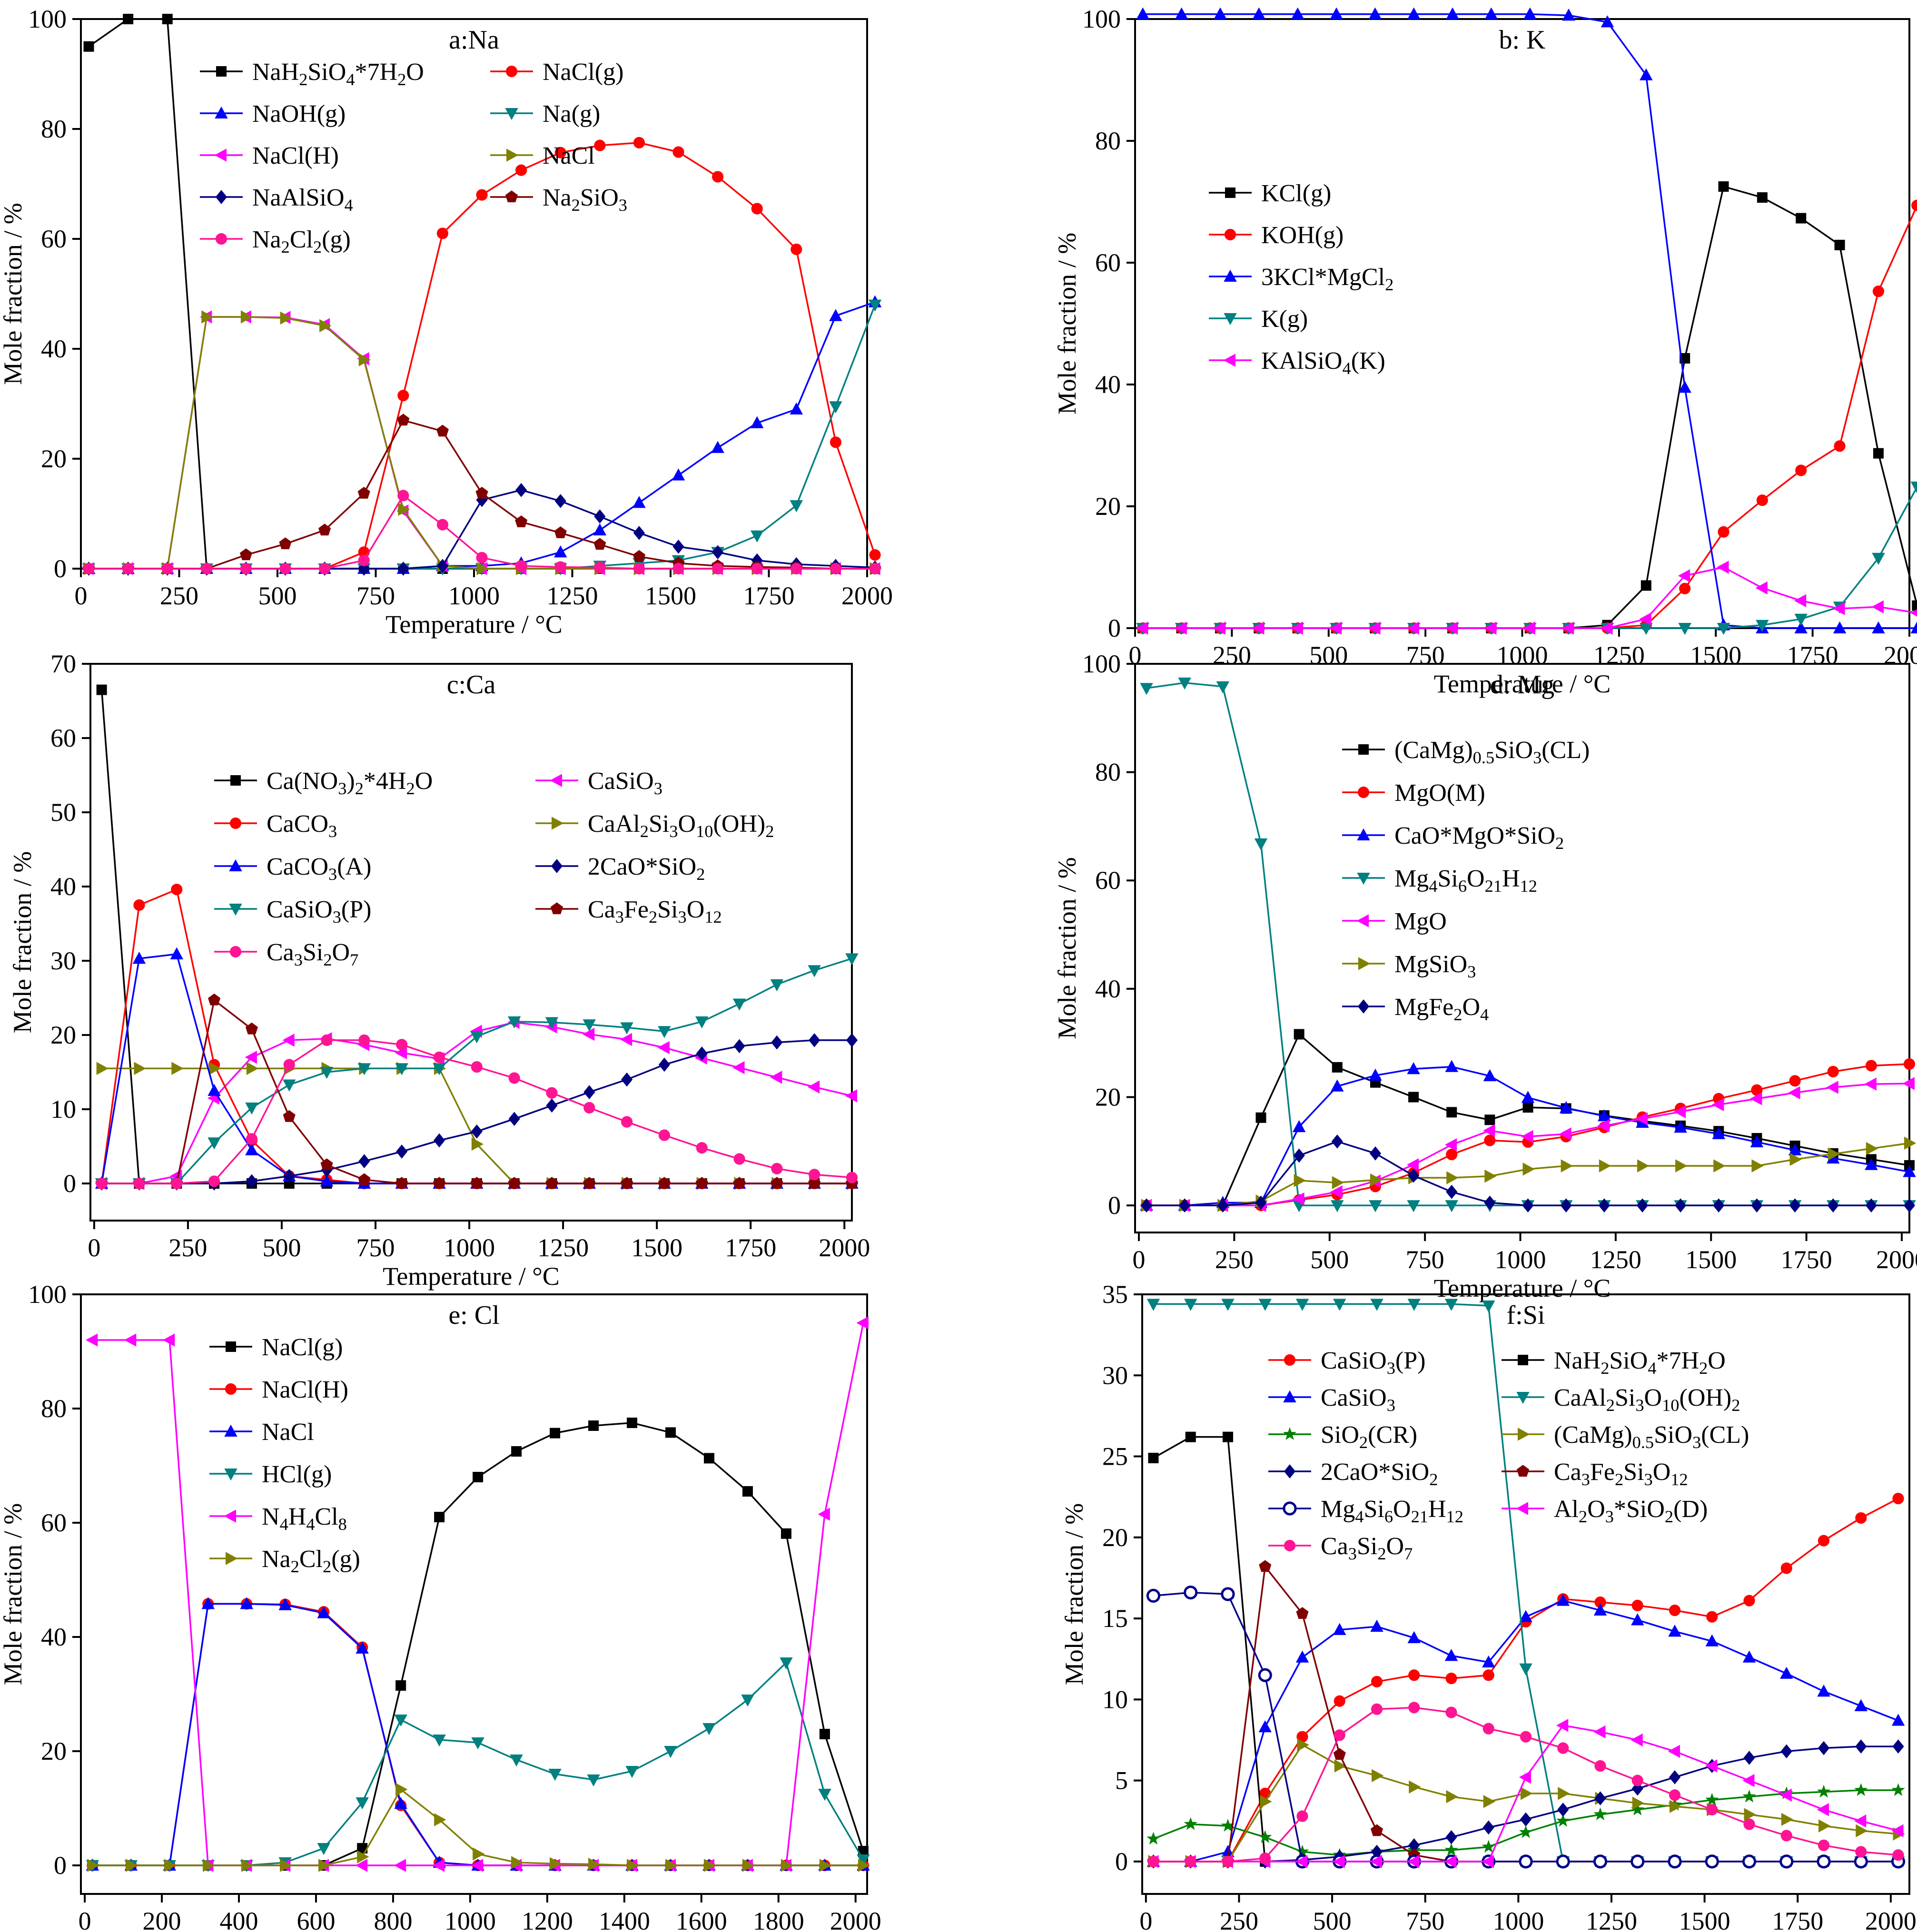 The height and width of the screenshot is (1932, 1917). I want to click on legend-label: NaCl(g), so click(302, 1347).